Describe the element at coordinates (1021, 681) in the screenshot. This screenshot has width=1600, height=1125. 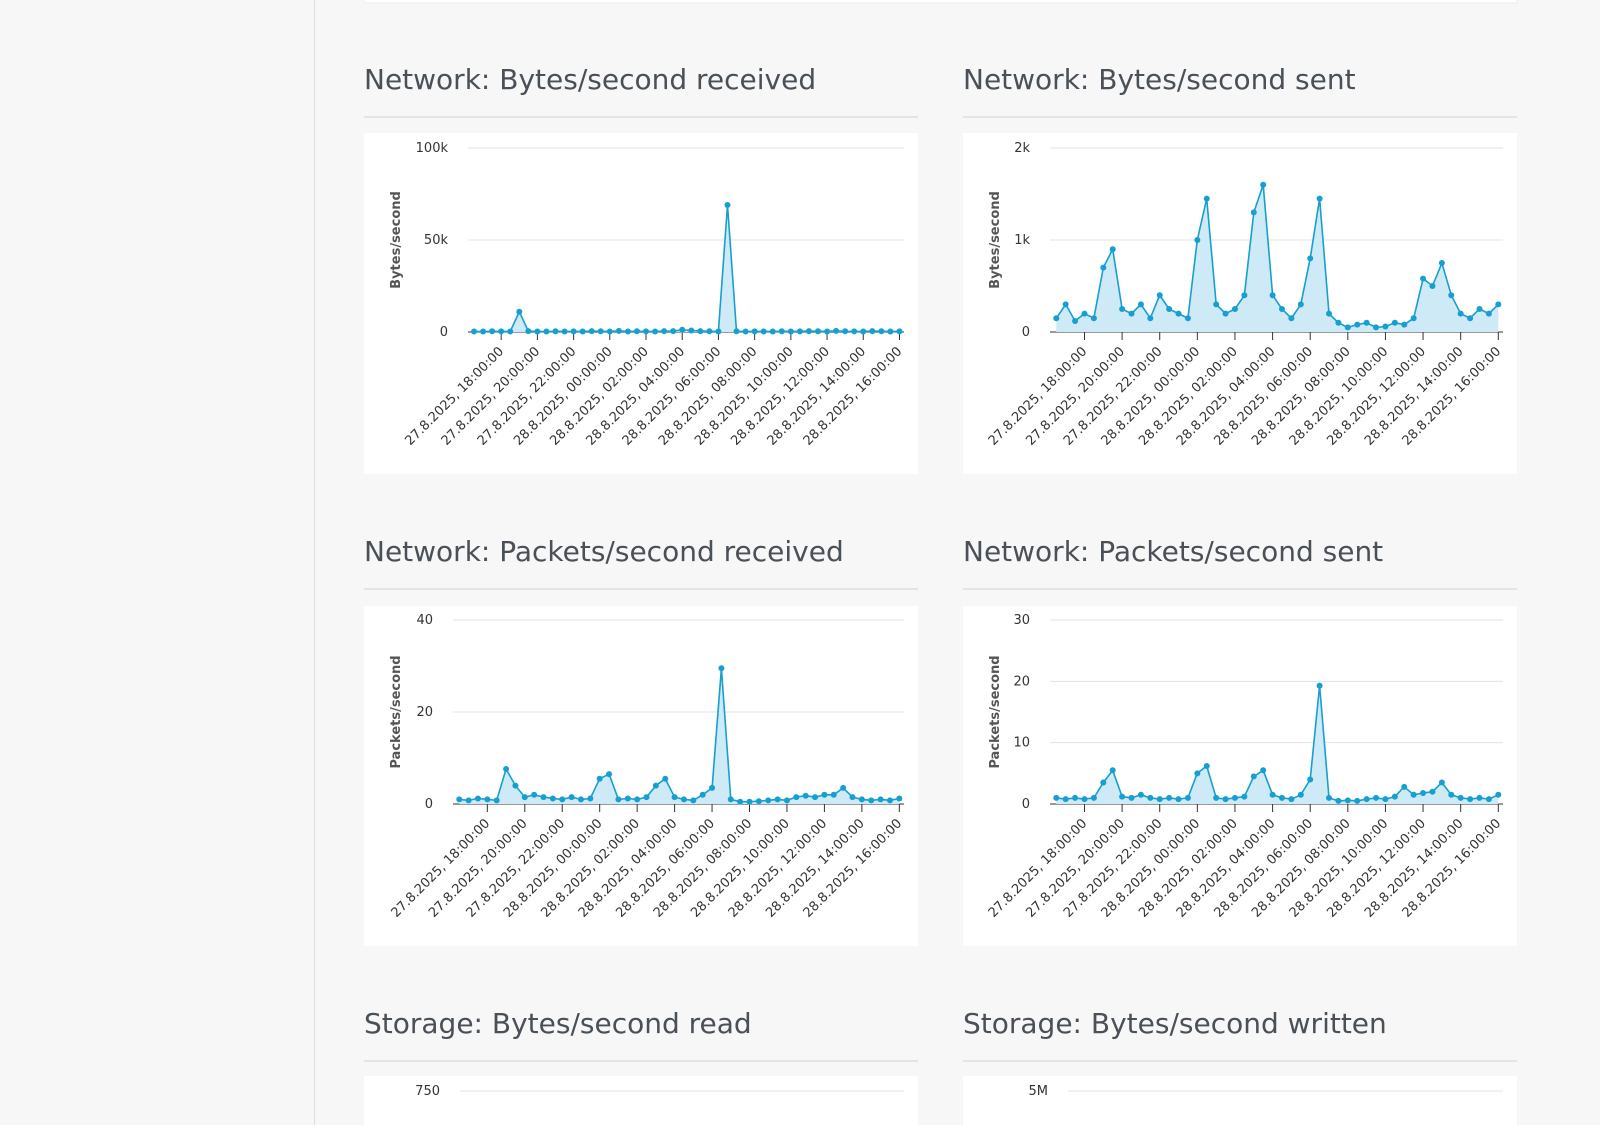
I see `y-tick-label: 20` at that location.